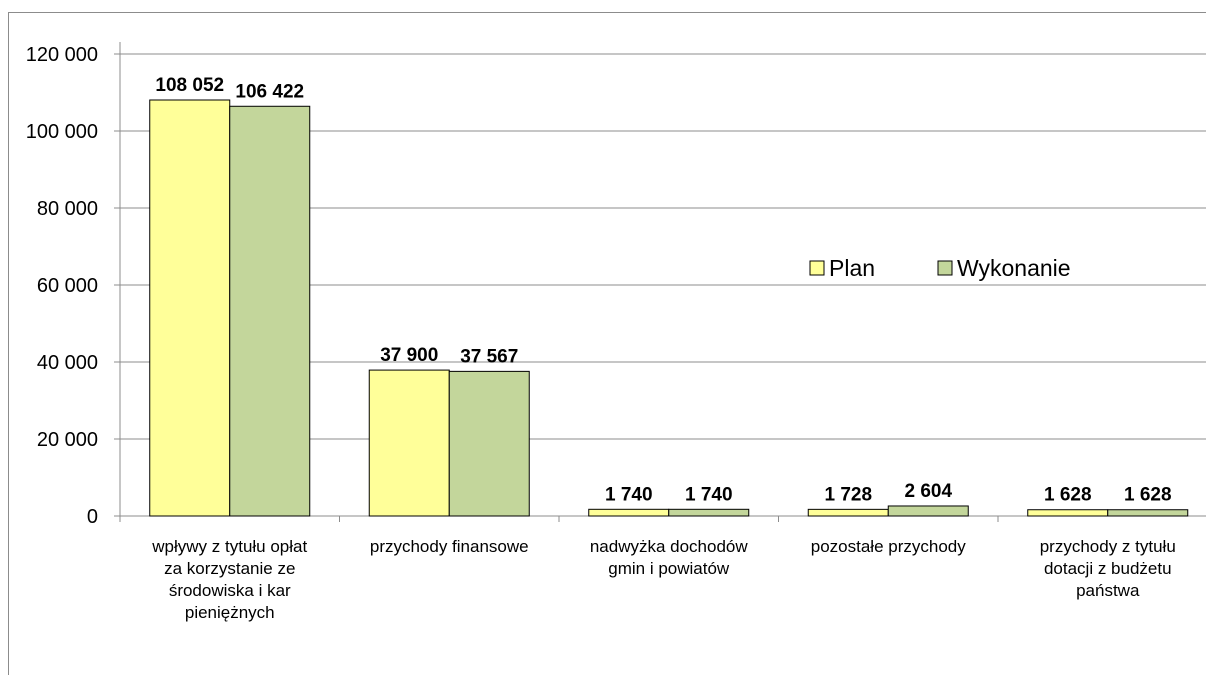 Image resolution: width=1206 pixels, height=675 pixels. Describe the element at coordinates (62, 55) in the screenshot. I see `y-tick-label: 120 000` at that location.